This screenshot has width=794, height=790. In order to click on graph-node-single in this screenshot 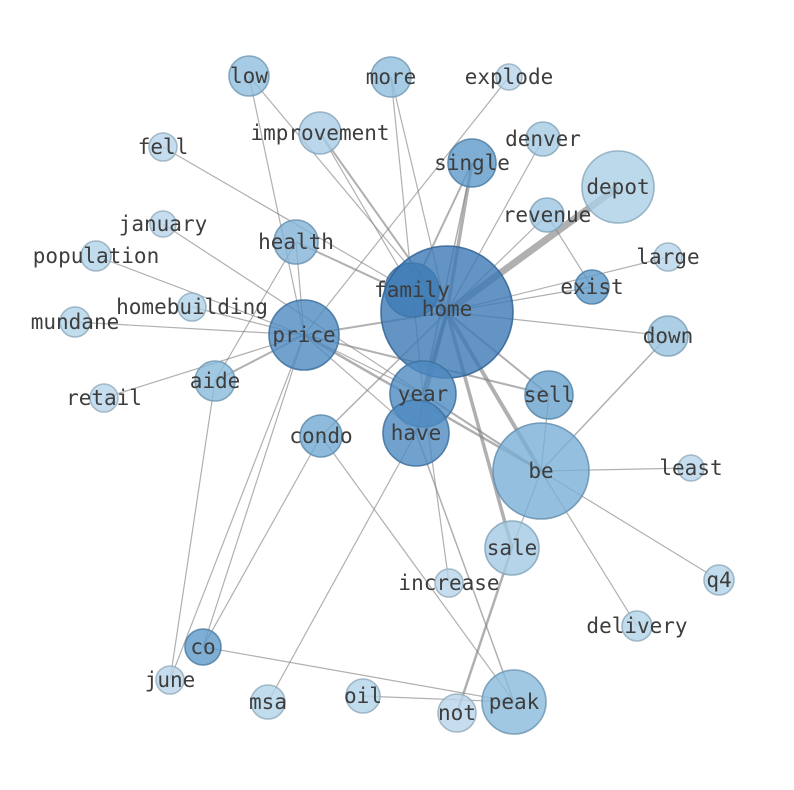, I will do `click(472, 163)`.